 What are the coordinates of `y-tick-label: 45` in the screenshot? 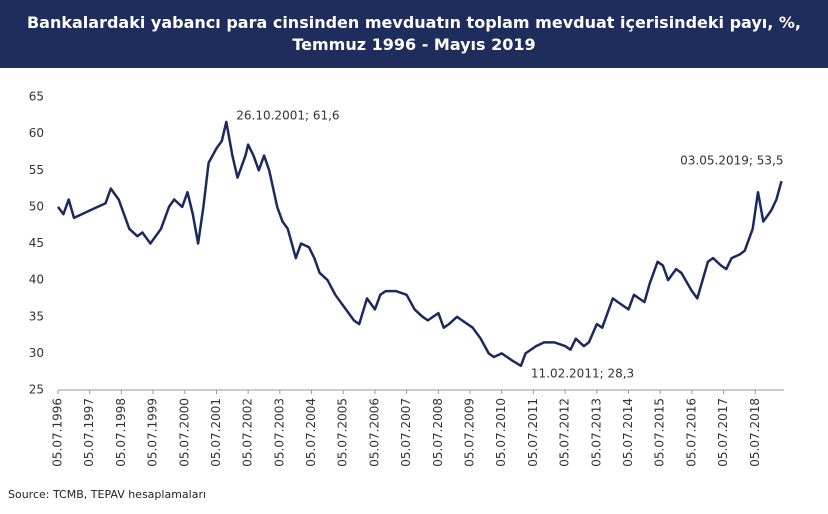 It's located at (36, 243).